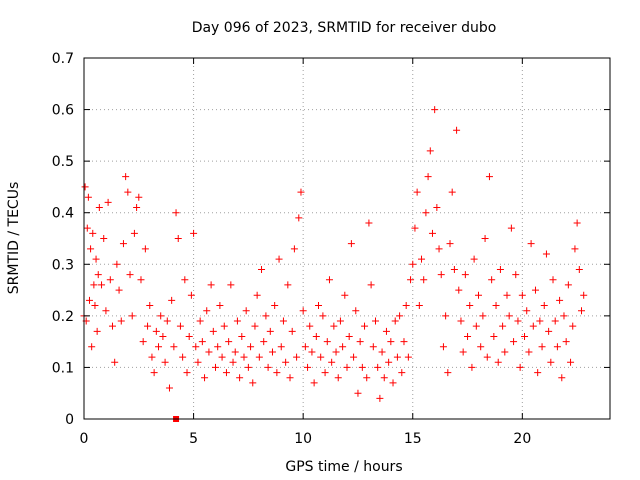  I want to click on x-tick-label: 20, so click(522, 439).